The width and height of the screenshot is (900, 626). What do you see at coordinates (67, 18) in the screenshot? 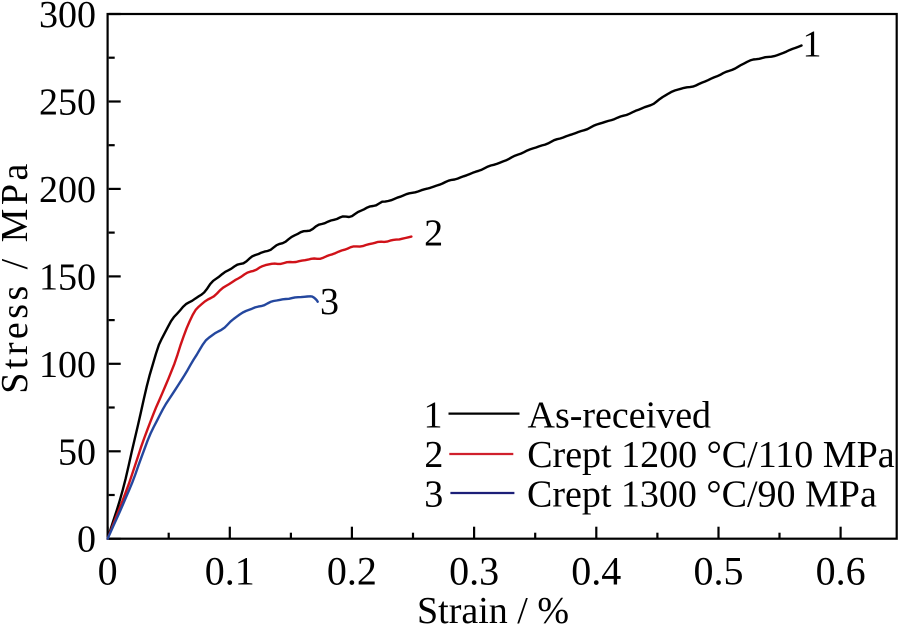
I see `svg-text: 300` at bounding box center [67, 18].